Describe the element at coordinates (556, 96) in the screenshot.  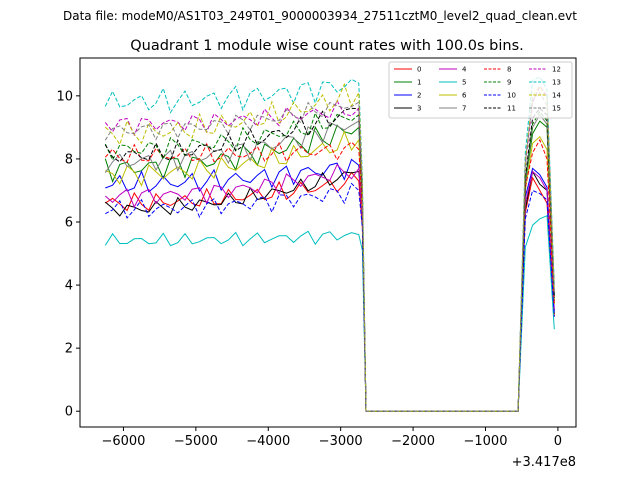
I see `legend-label-14: 14` at that location.